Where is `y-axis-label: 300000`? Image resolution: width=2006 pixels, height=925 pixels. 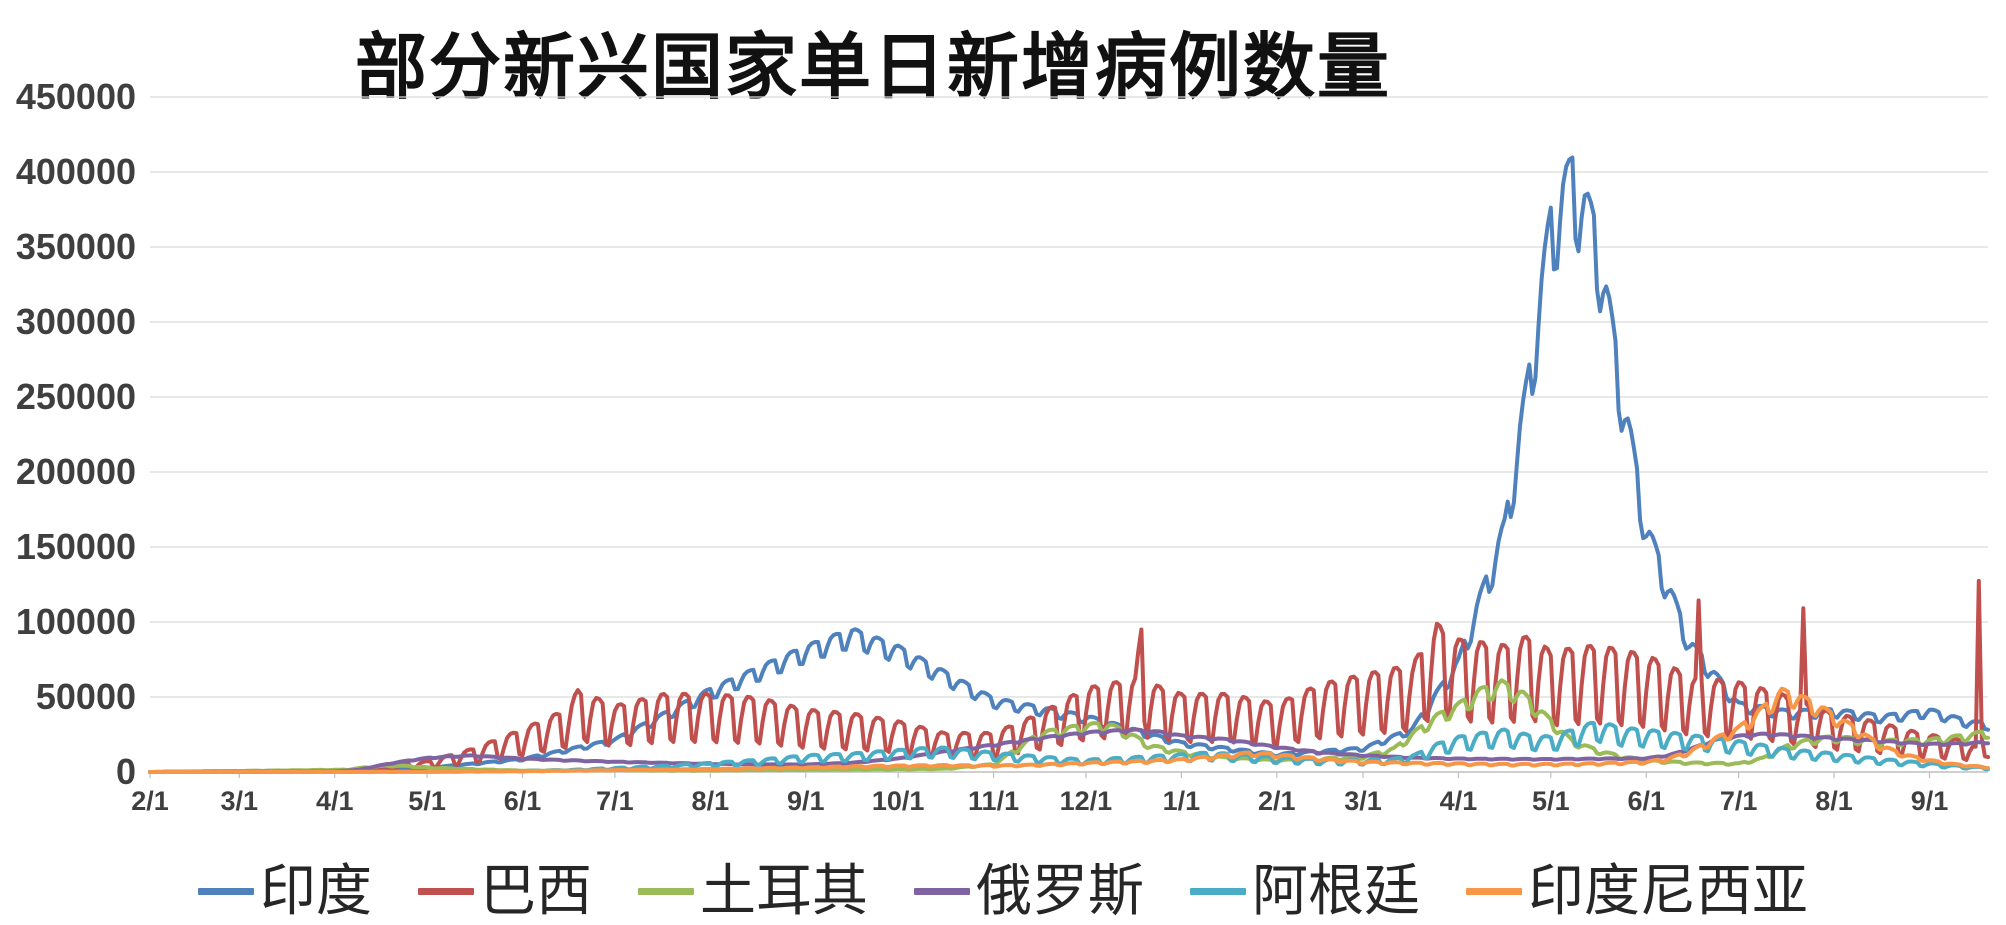
y-axis-label: 300000 is located at coordinates (76, 321).